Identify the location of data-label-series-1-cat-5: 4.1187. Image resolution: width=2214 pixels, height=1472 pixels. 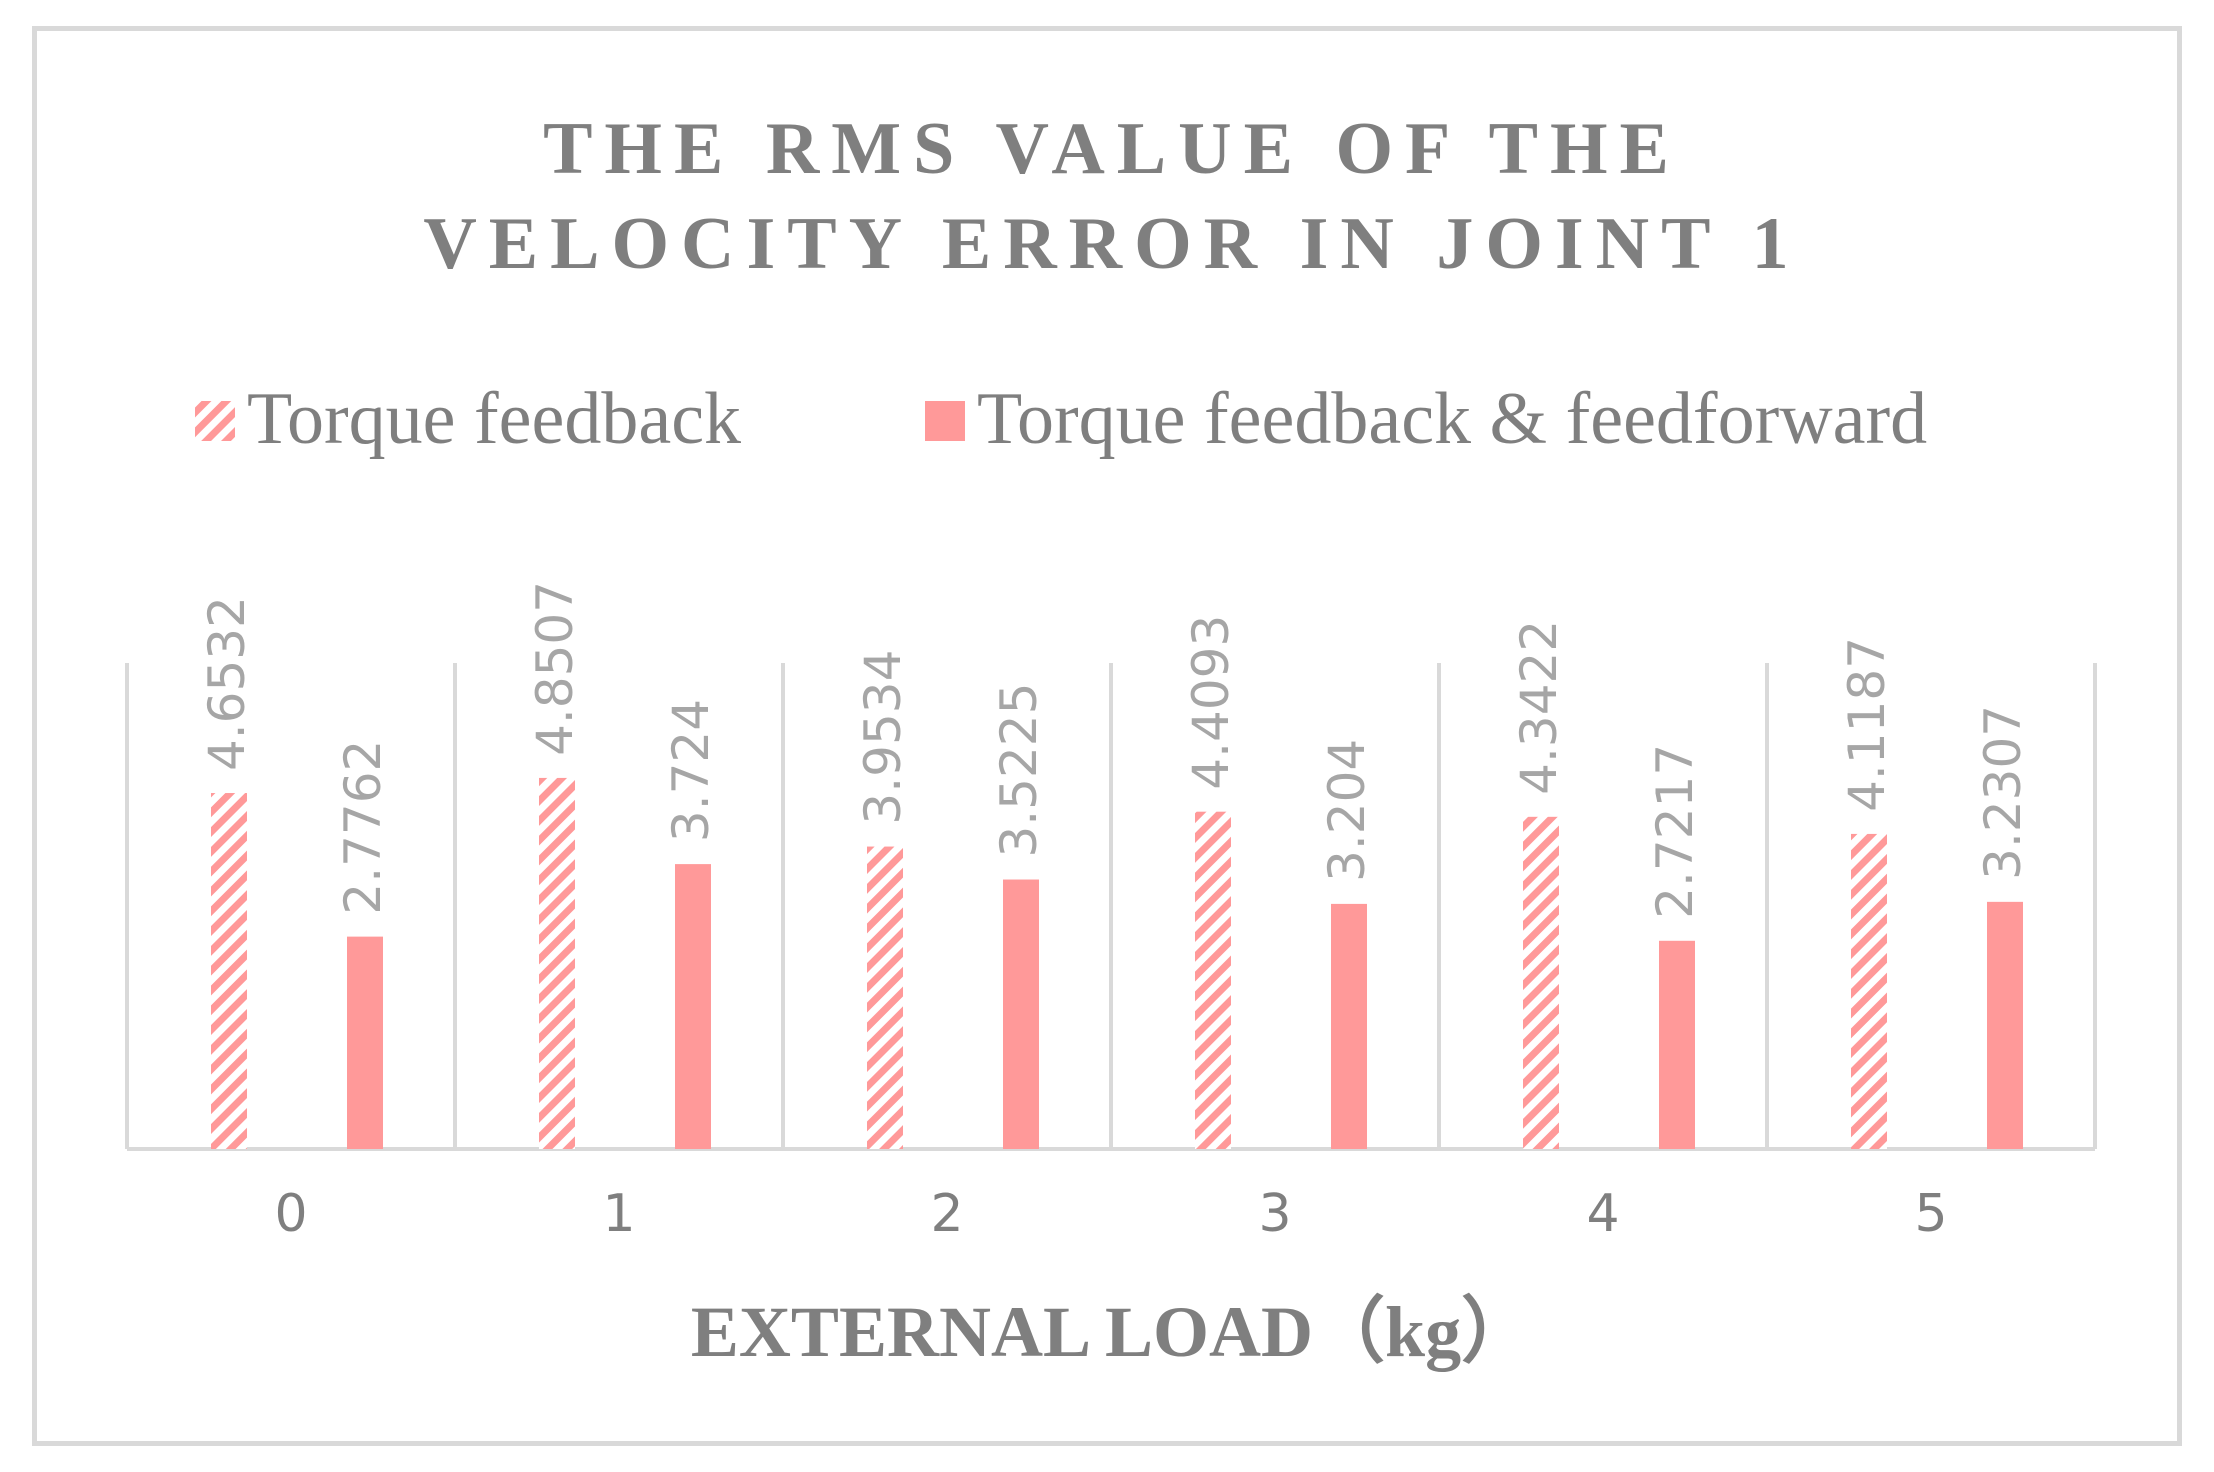
(1867, 724).